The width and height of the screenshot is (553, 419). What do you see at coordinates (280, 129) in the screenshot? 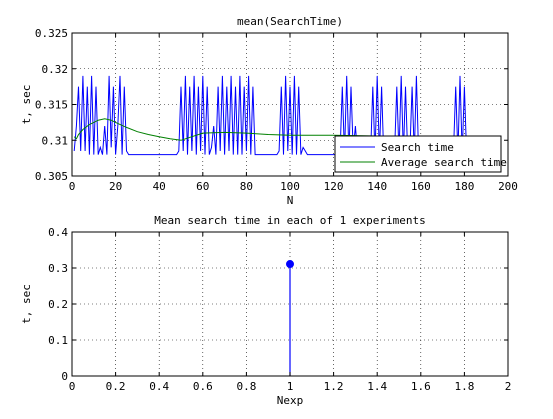
I see `average-search-time-line` at bounding box center [280, 129].